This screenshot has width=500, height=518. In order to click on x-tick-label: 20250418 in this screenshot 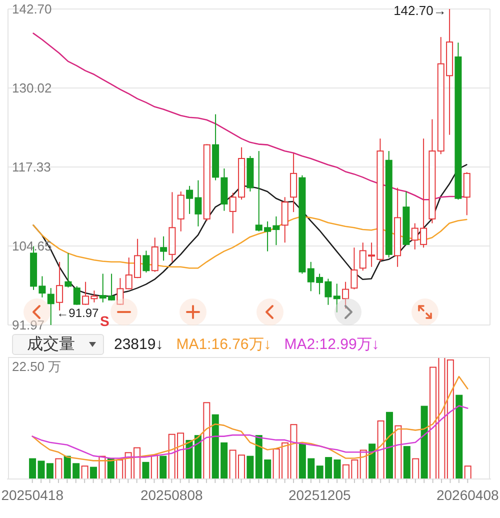, I will do `click(32, 494)`.